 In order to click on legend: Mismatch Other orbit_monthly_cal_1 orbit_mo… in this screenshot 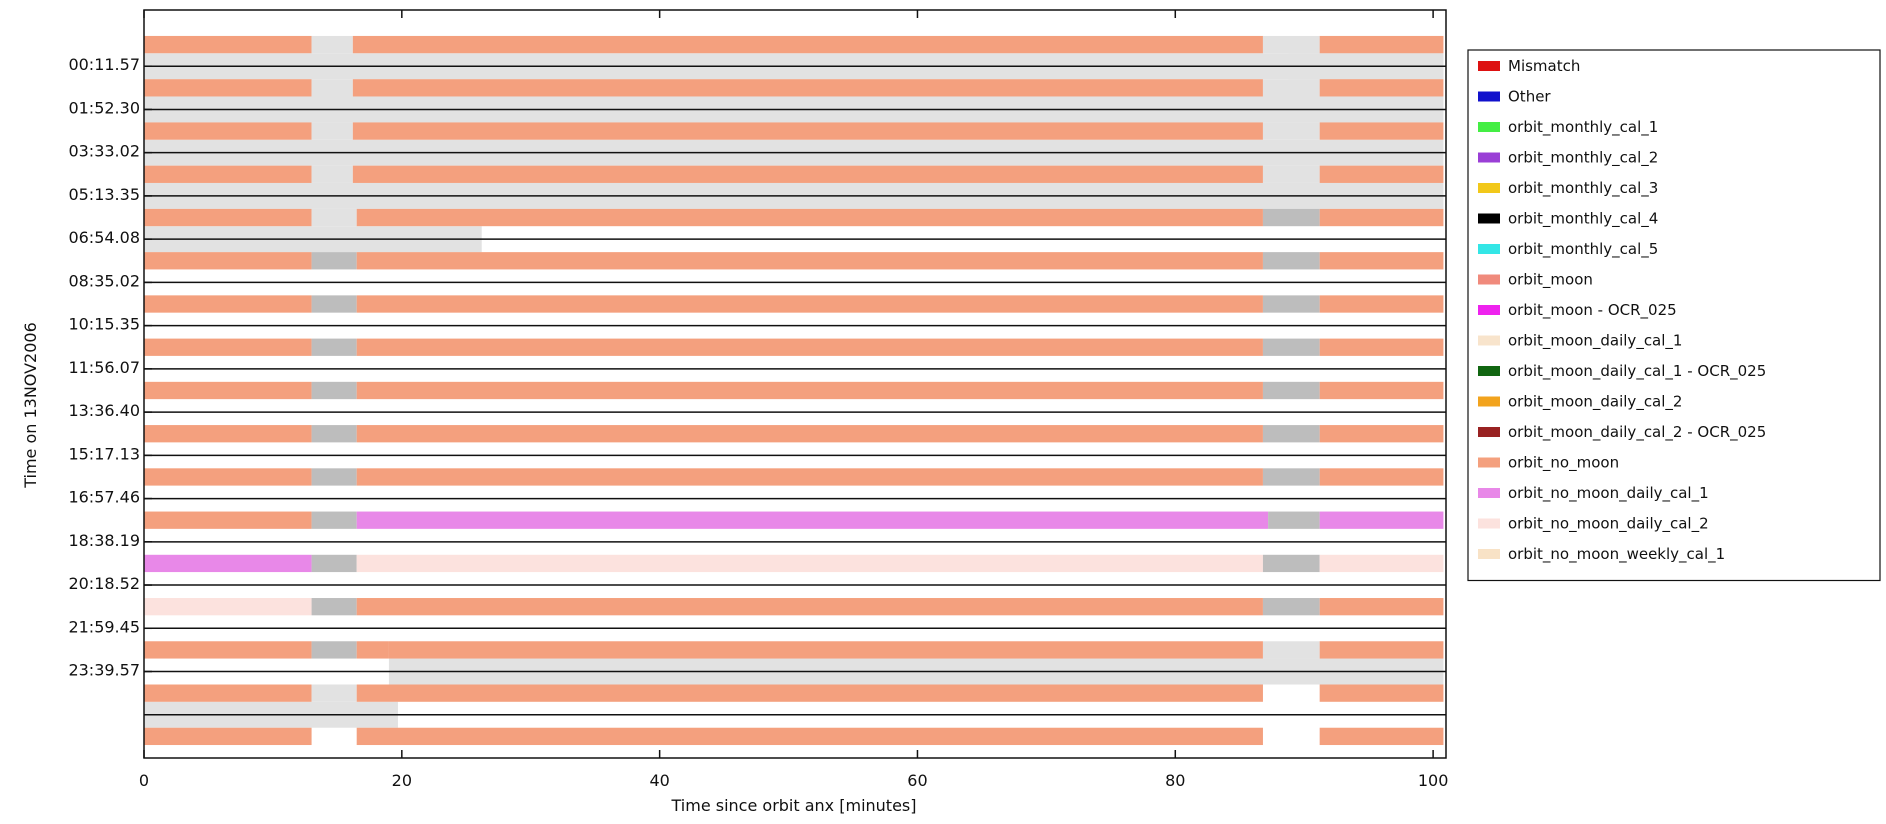, I will do `click(1674, 315)`.